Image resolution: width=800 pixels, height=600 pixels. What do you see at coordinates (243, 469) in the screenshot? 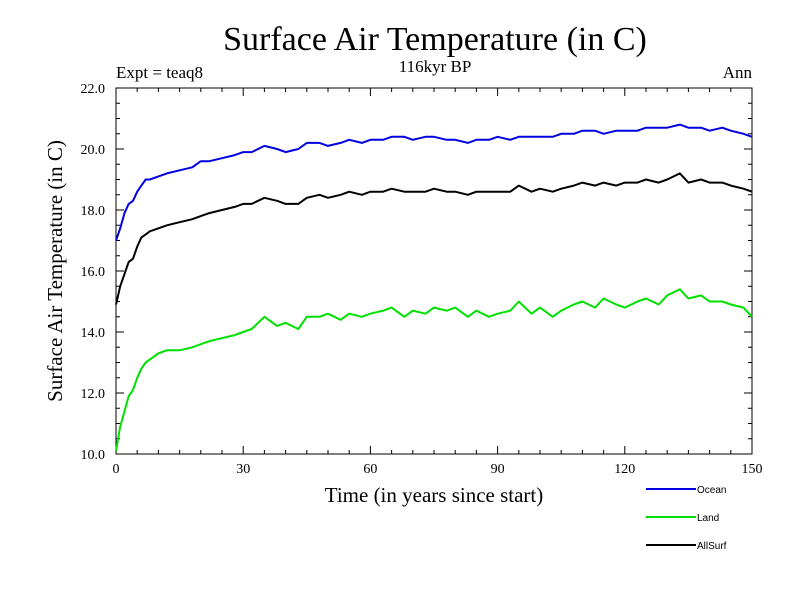
I see `x-tick-label: 30` at bounding box center [243, 469].